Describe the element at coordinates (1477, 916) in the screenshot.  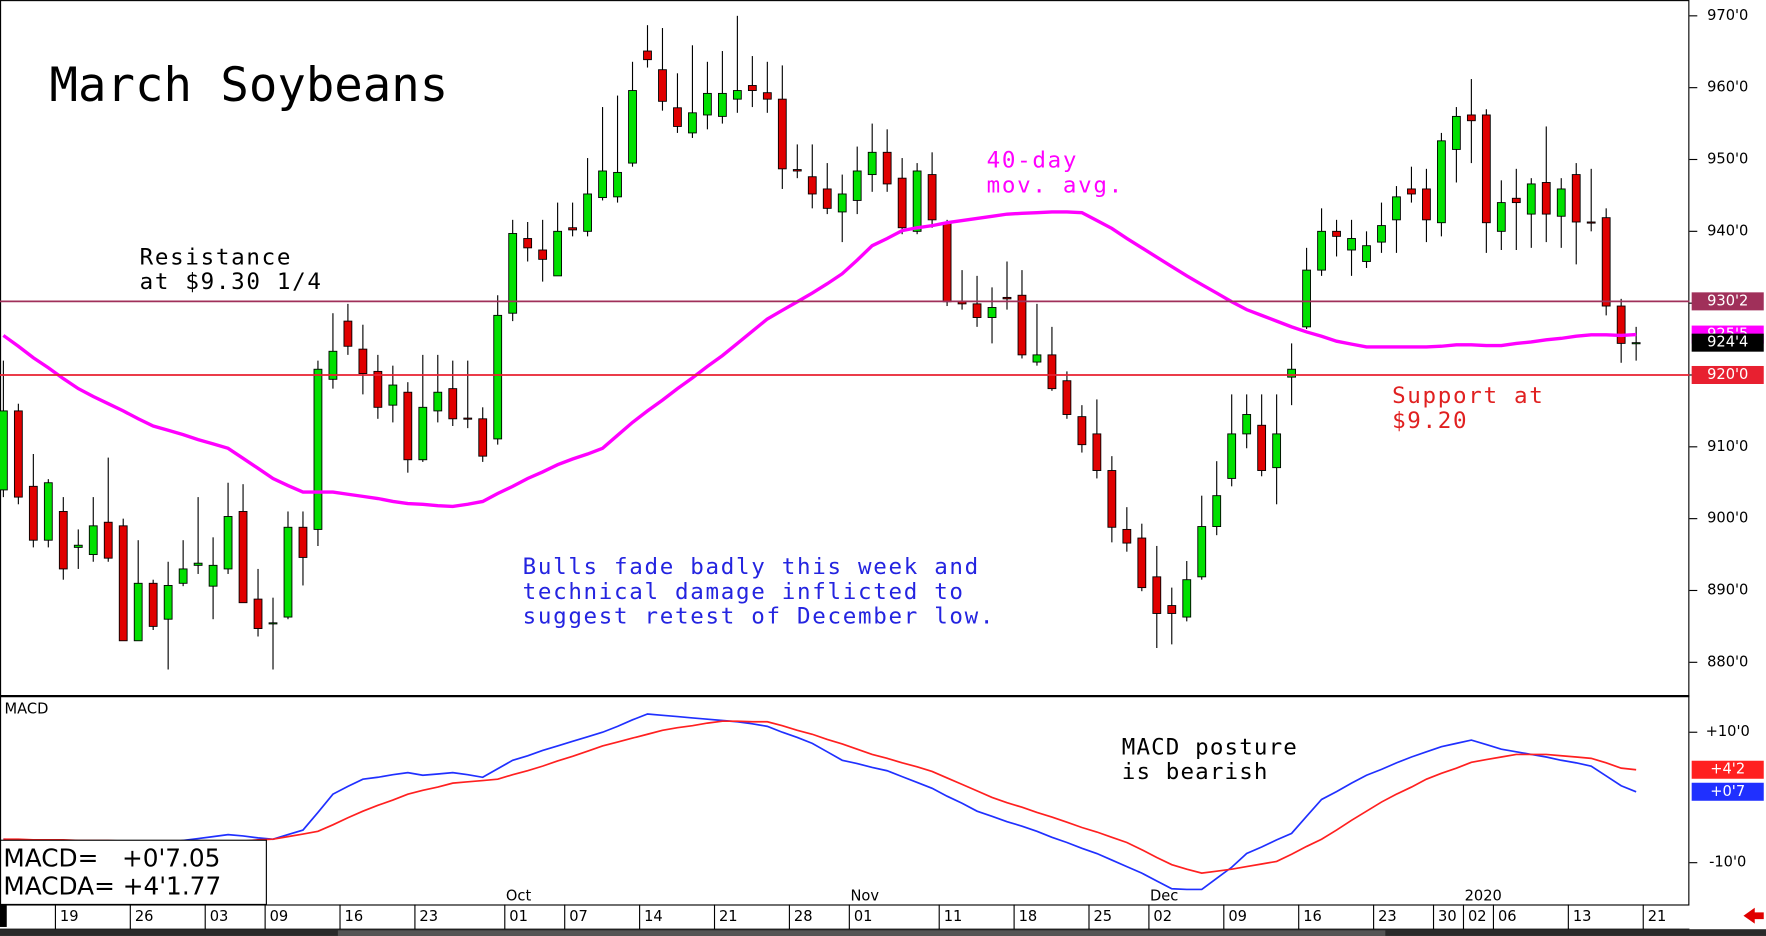
I see `x-tick-label: 02` at that location.